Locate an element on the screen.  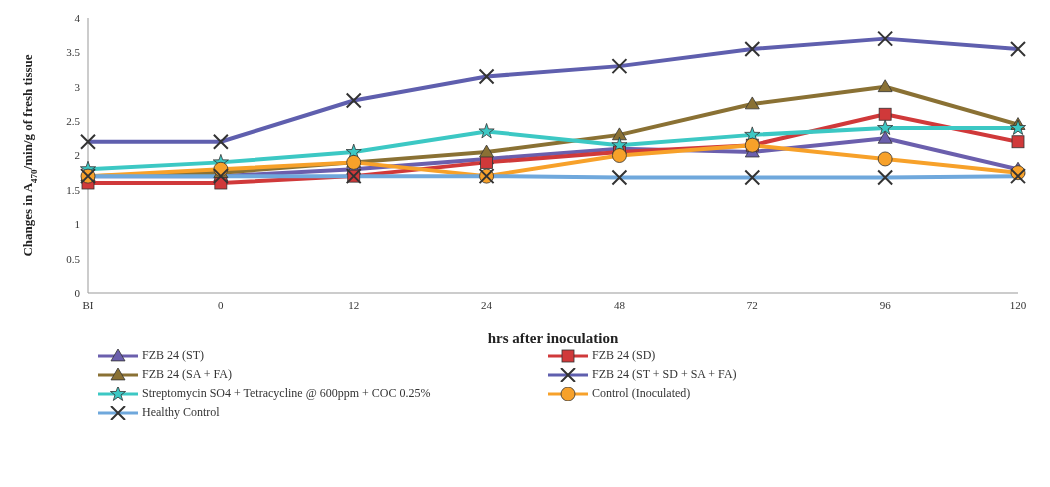
y-tick-label: 2 is located at coordinates (77, 155).